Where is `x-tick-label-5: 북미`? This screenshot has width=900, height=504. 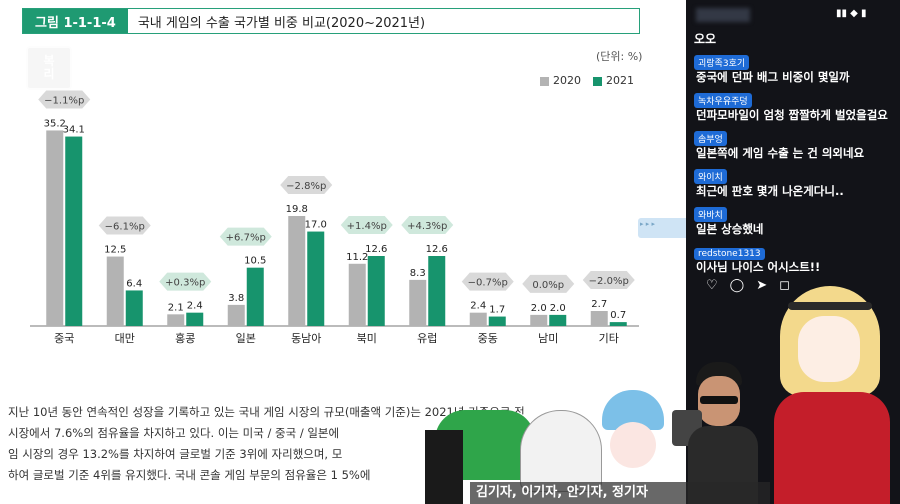 x-tick-label-5: 북미 is located at coordinates (367, 338).